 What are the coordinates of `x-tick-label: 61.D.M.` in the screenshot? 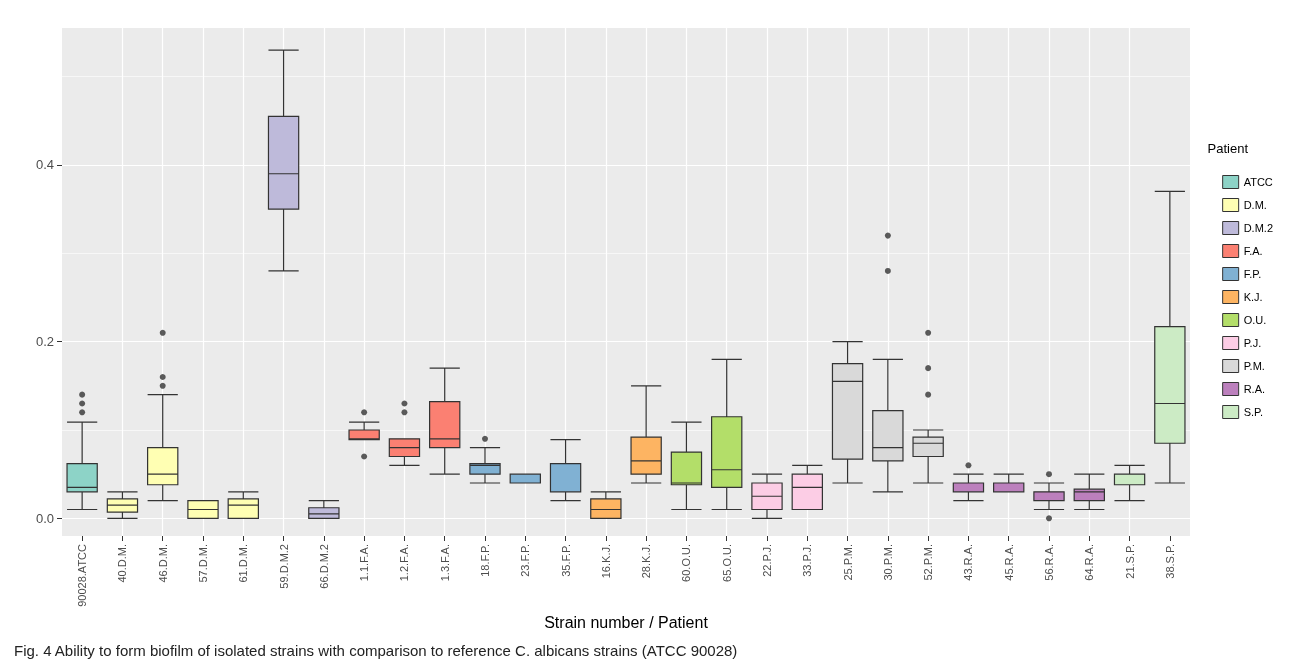 It's located at (243, 563).